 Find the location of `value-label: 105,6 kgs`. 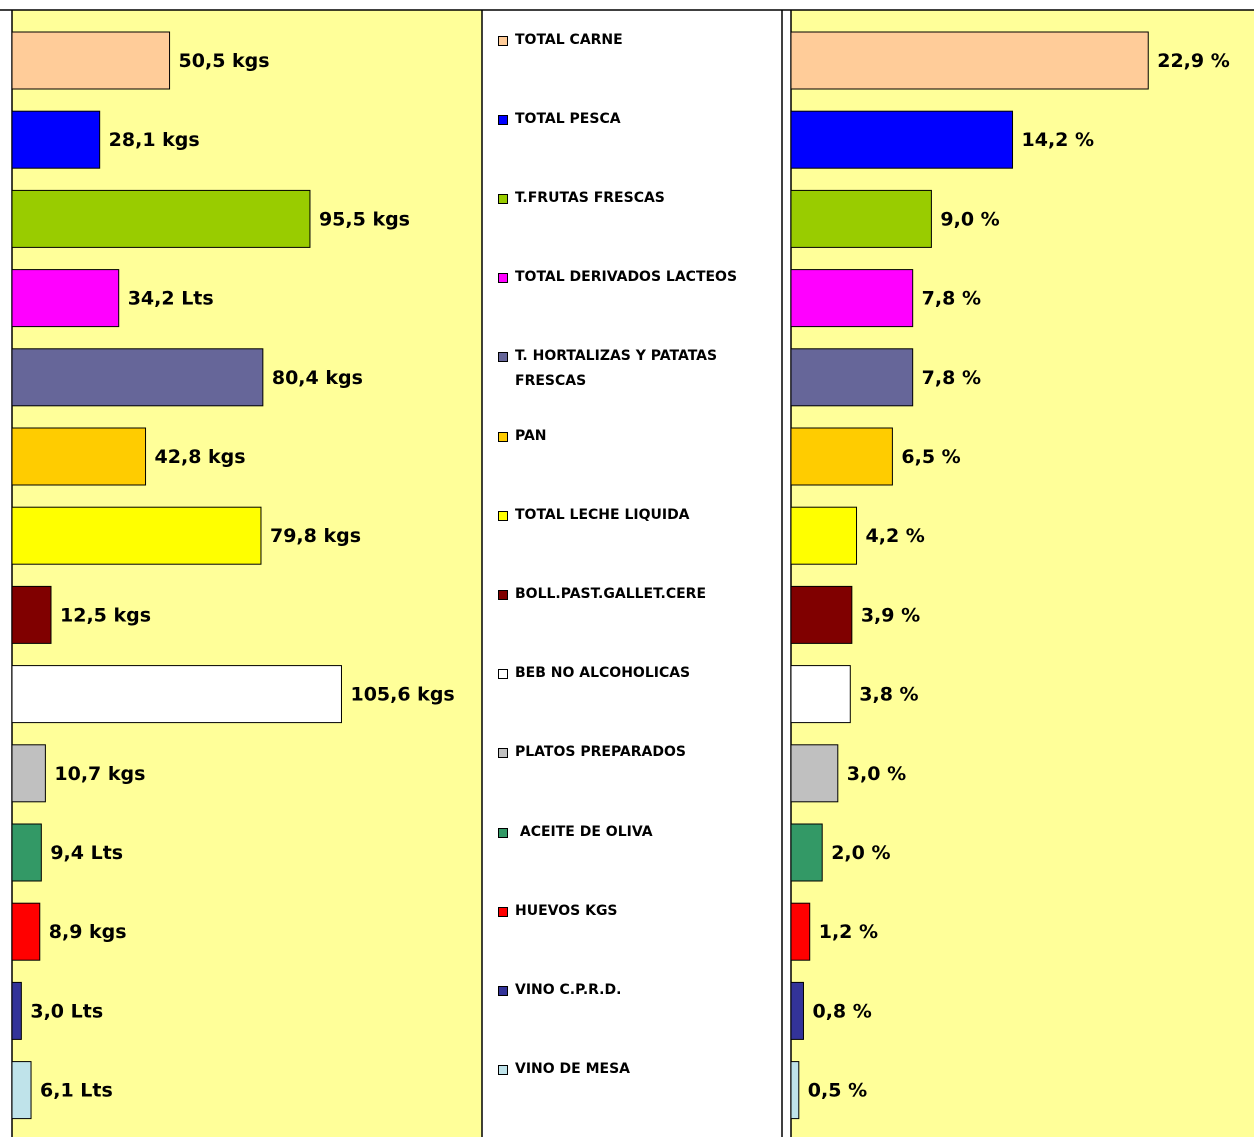

value-label: 105,6 kgs is located at coordinates (402, 695).